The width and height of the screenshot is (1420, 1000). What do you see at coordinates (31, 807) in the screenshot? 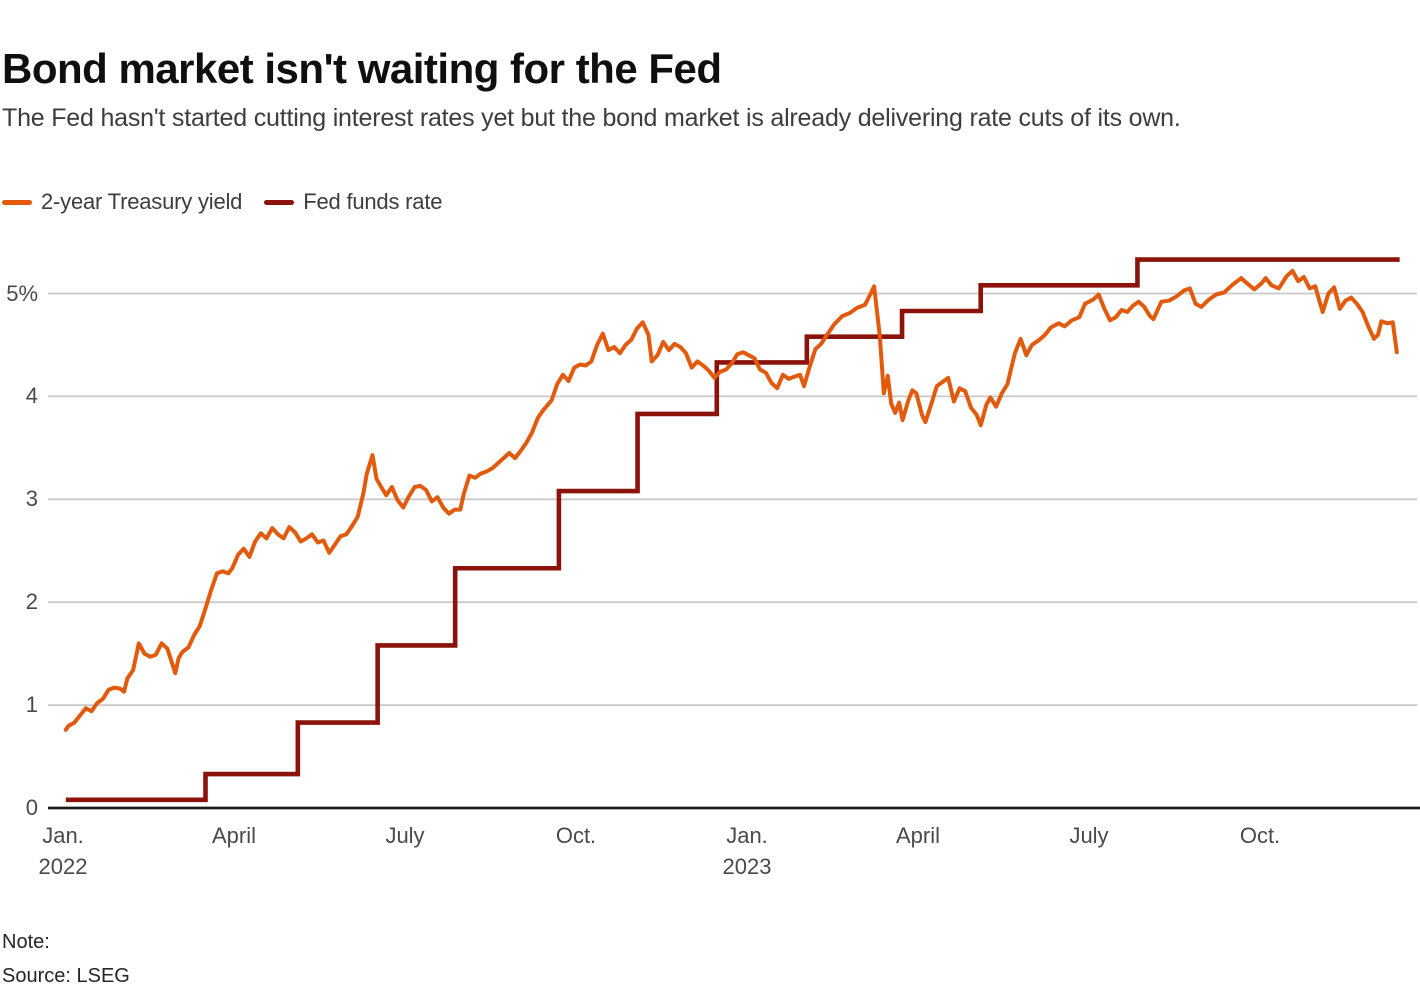
I see `y-axis-tick-label: 0` at bounding box center [31, 807].